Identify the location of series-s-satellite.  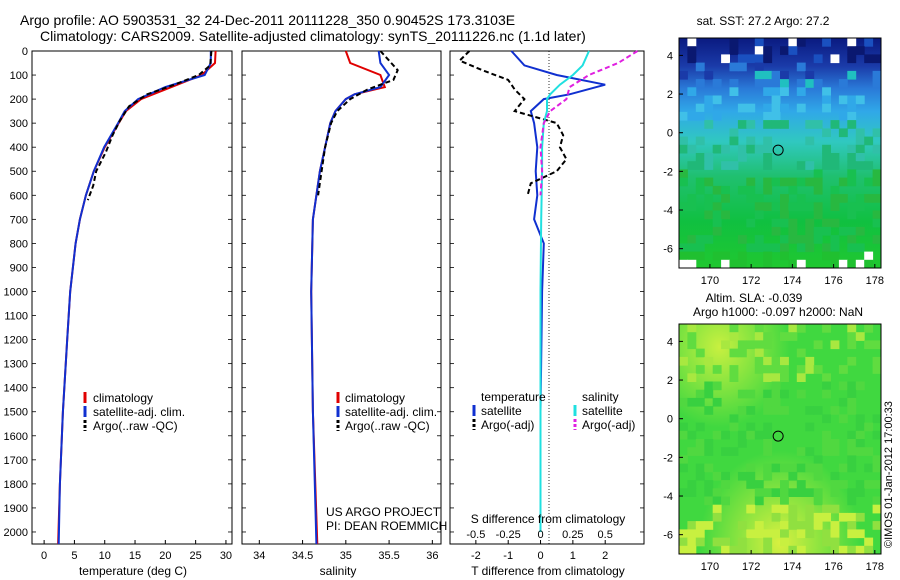
(564, 291).